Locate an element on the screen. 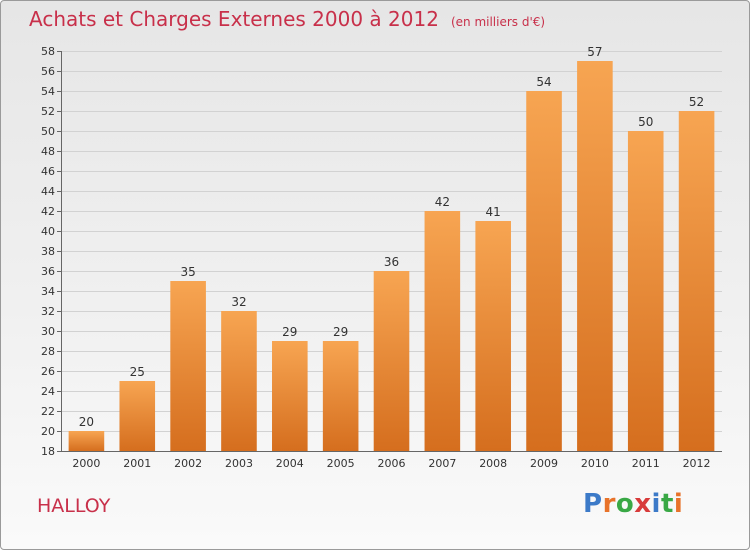  data-label-2010: 57 is located at coordinates (594, 52).